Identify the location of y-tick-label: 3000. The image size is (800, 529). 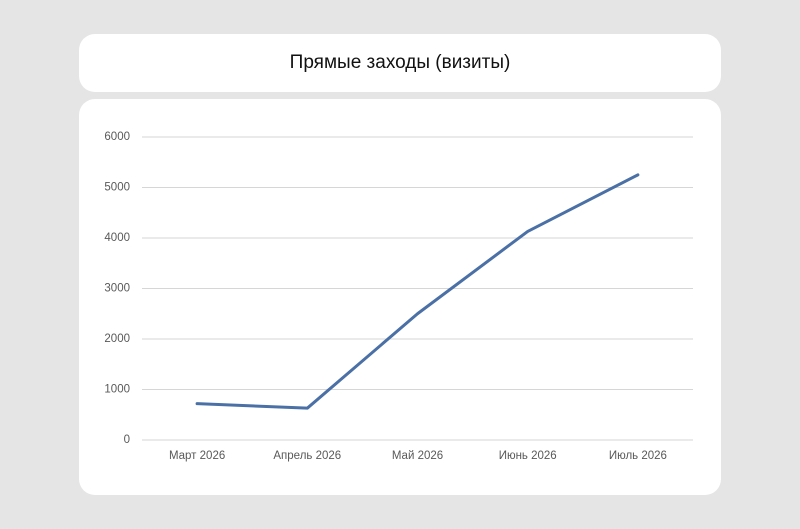
(117, 289).